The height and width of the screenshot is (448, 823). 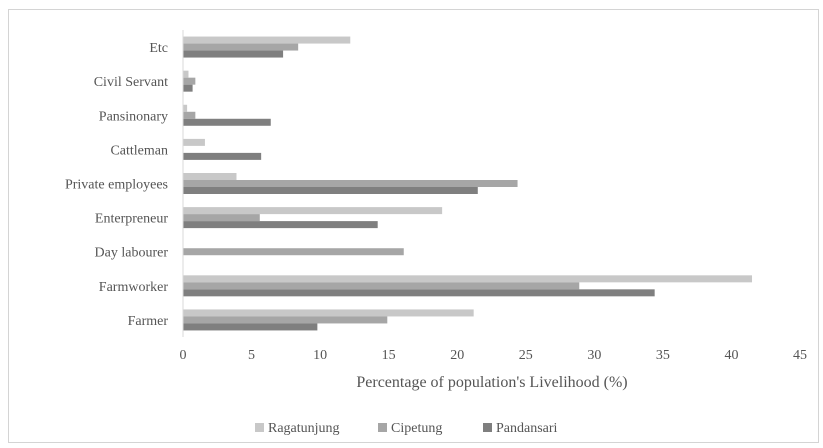 What do you see at coordinates (194, 142) in the screenshot?
I see `bar-ragatunjung-cattleman` at bounding box center [194, 142].